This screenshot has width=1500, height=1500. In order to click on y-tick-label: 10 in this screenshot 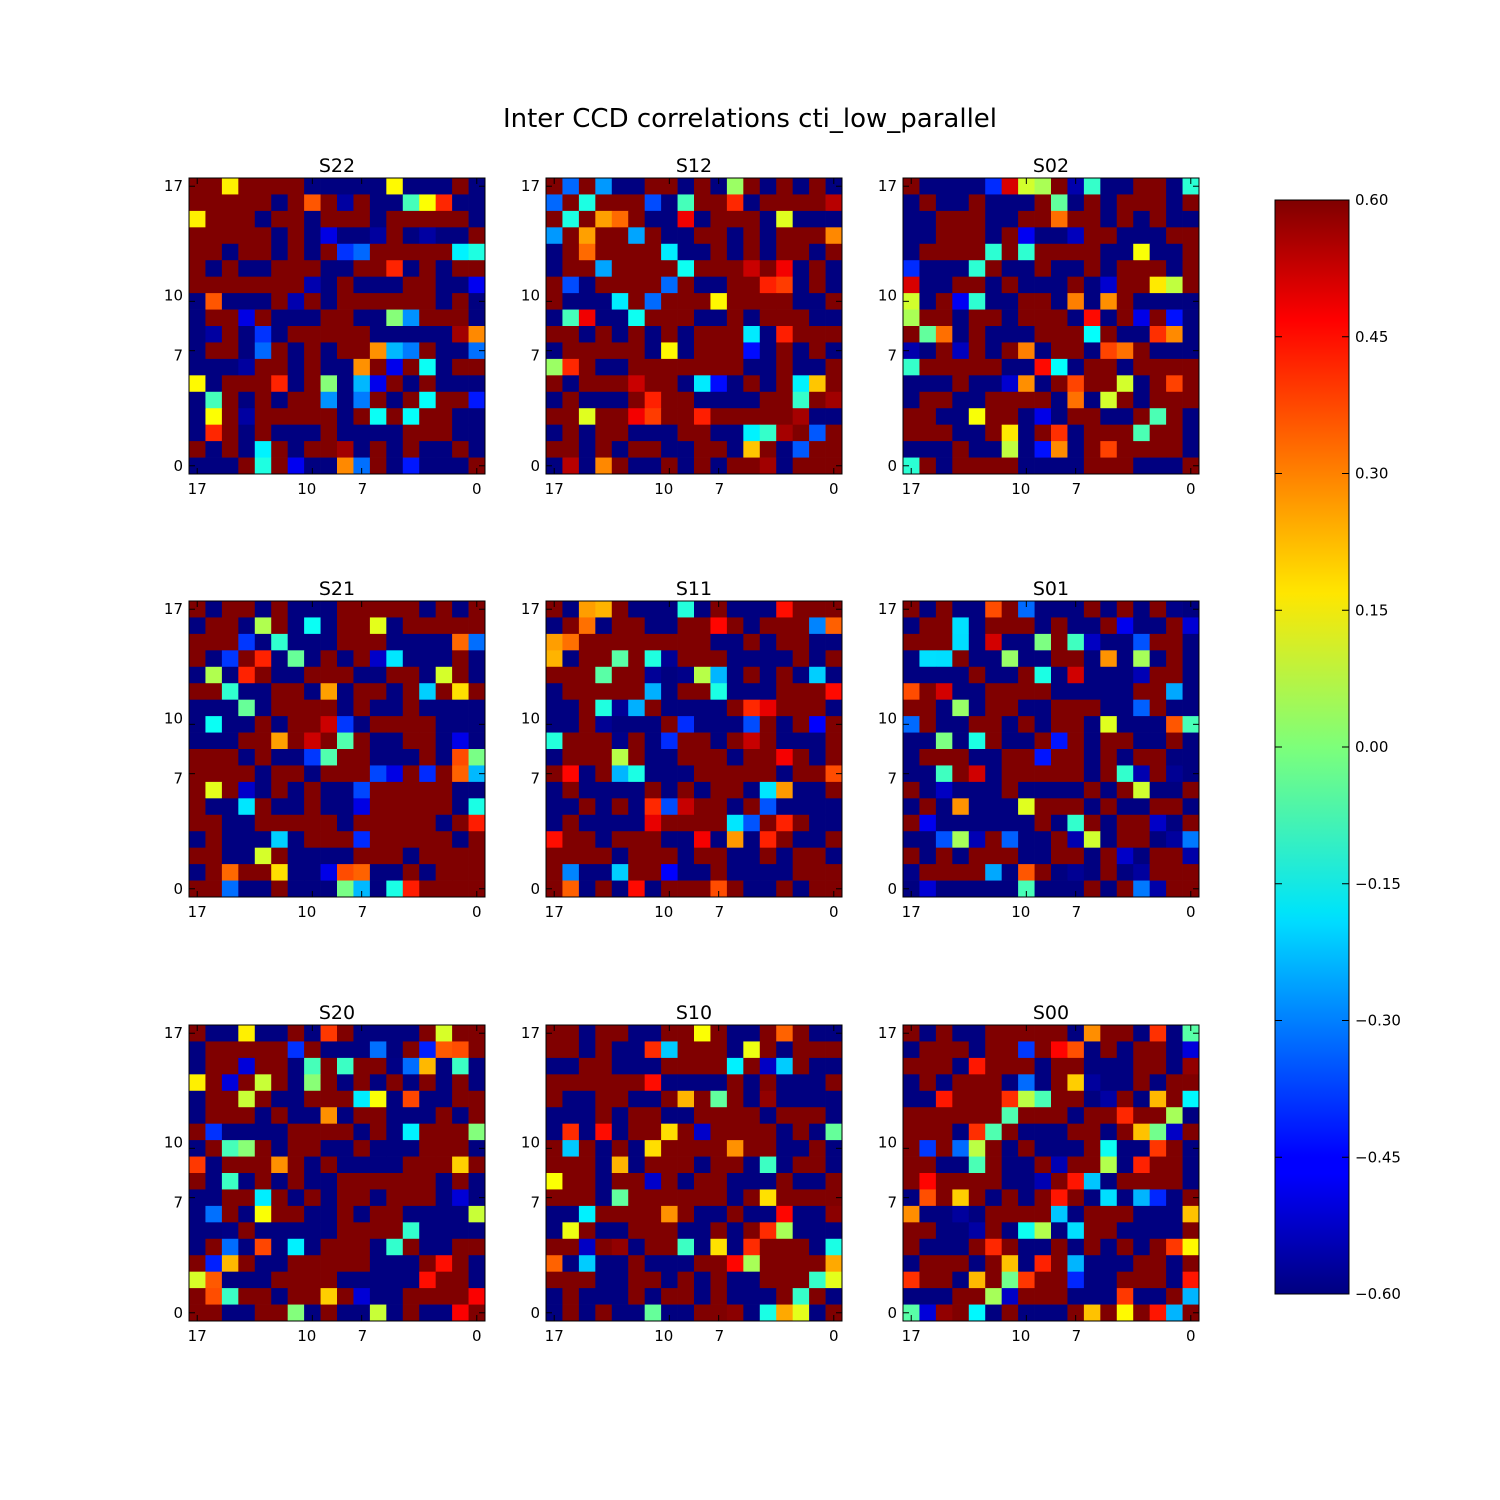, I will do `click(173, 718)`.